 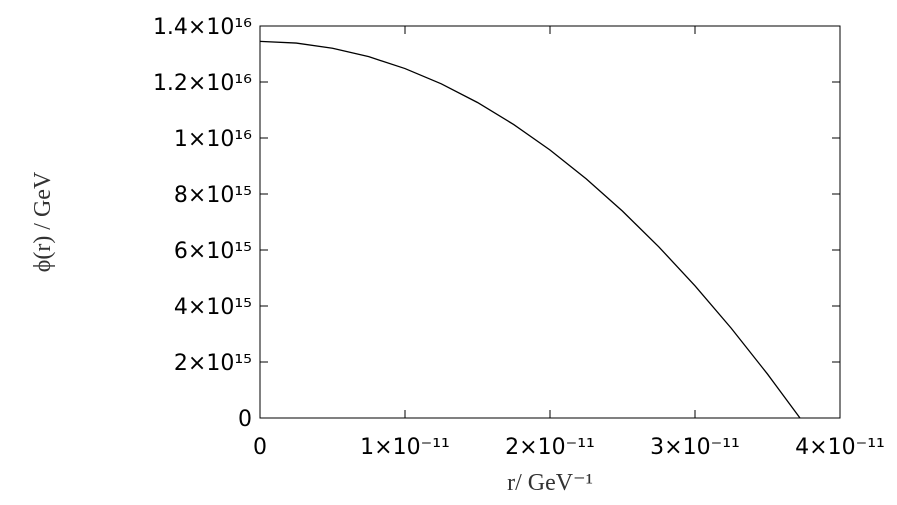 What do you see at coordinates (213, 195) in the screenshot?
I see `y-tick-label: 8×10¹⁵` at bounding box center [213, 195].